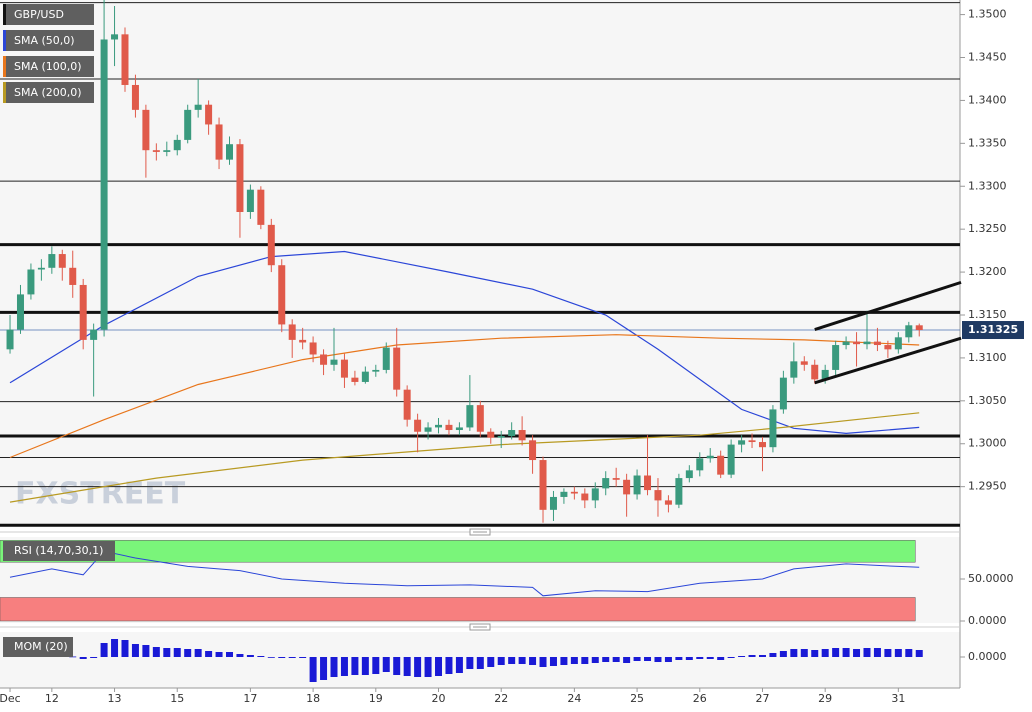 The width and height of the screenshot is (1032, 712). I want to click on y-tick-label: 1.3400, so click(987, 99).